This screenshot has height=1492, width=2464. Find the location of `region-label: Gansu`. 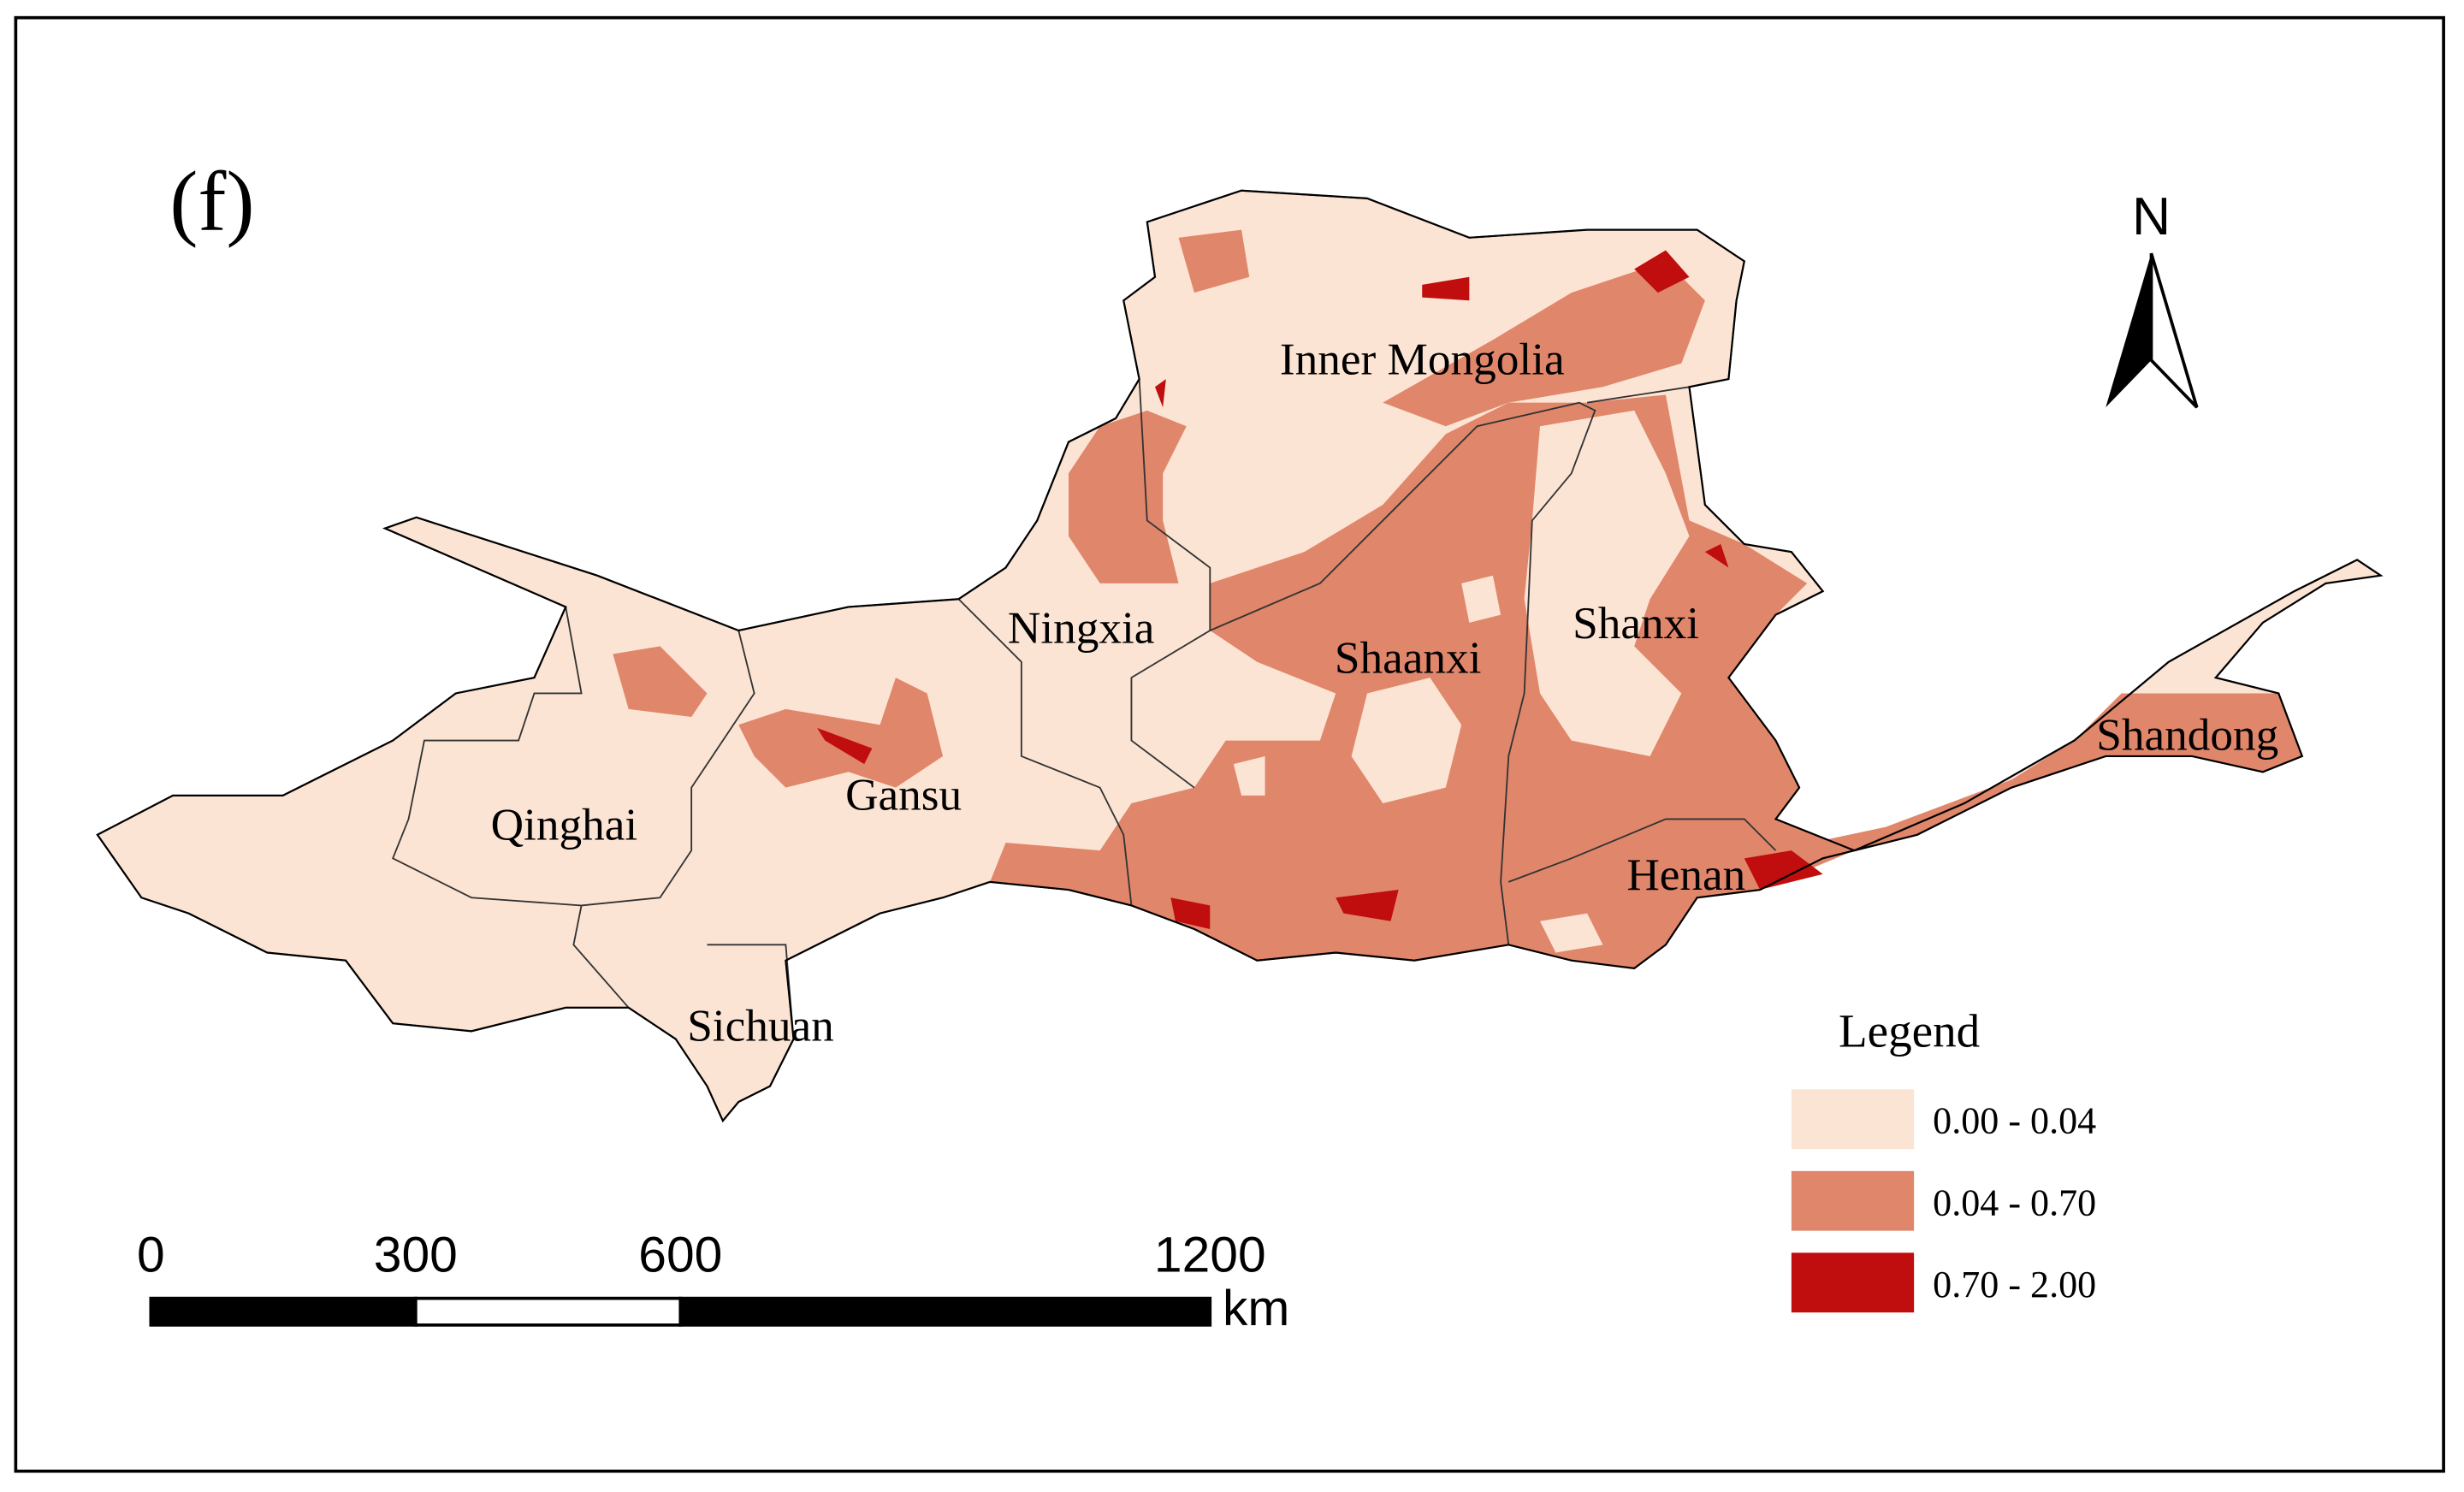

region-label: Gansu is located at coordinates (903, 794).